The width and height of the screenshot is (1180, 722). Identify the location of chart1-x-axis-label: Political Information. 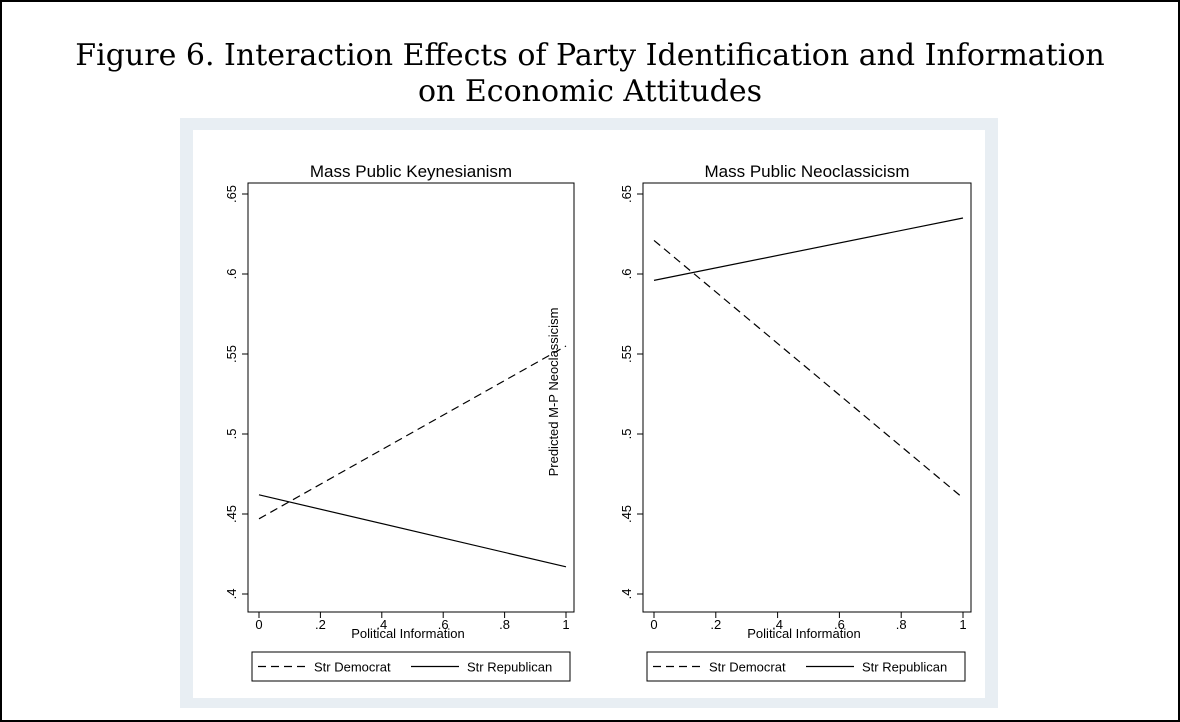
(407, 633).